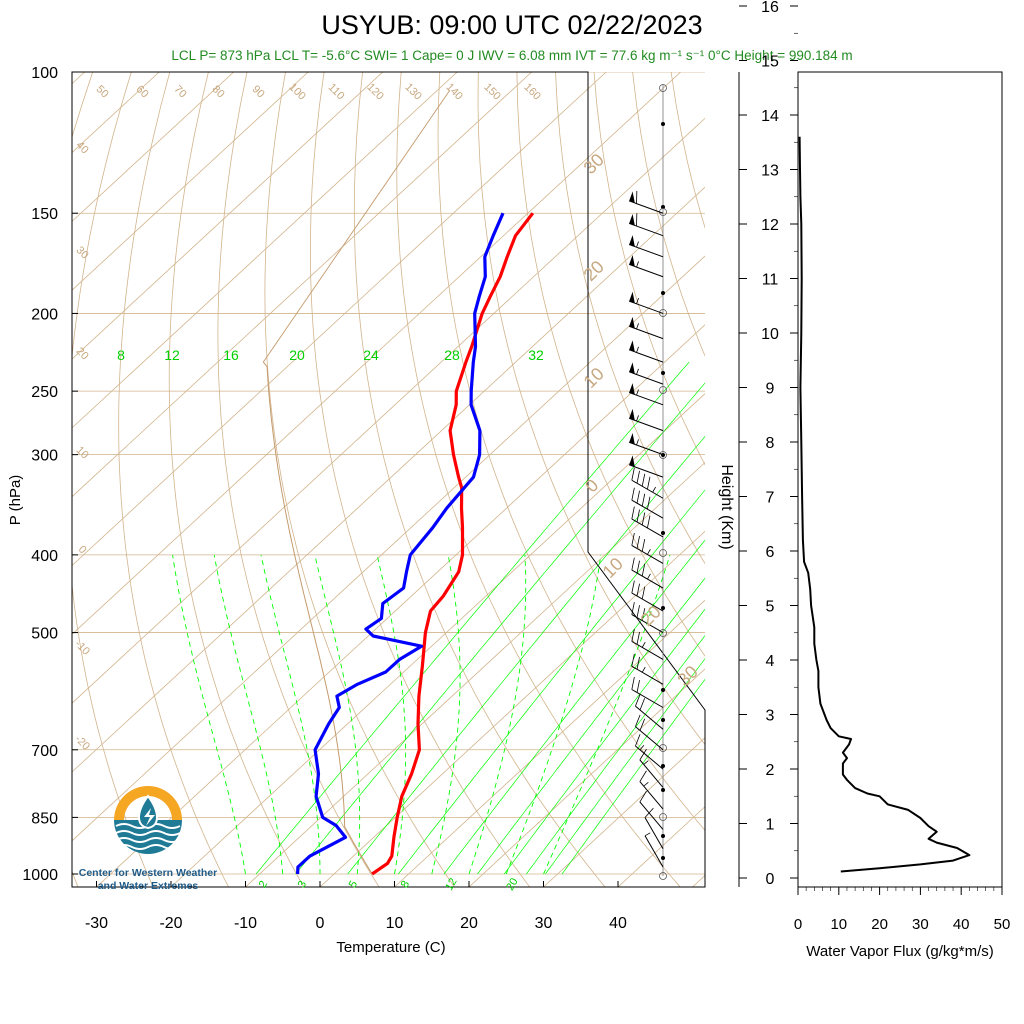 The width and height of the screenshot is (1024, 1024). Describe the element at coordinates (770, 389) in the screenshot. I see `height-tick-label: 9` at that location.